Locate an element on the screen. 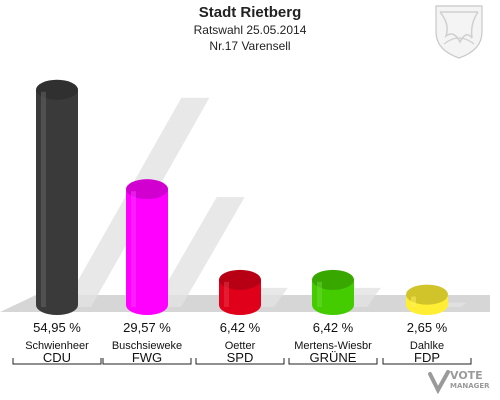  district-label: Nr.17 Varensell is located at coordinates (250, 46).